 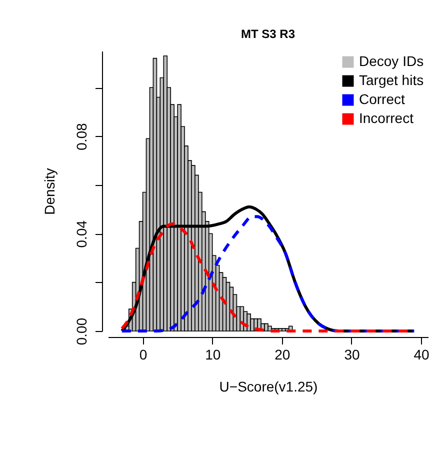 I want to click on y-tick-label: 0.08, so click(x=82, y=136).